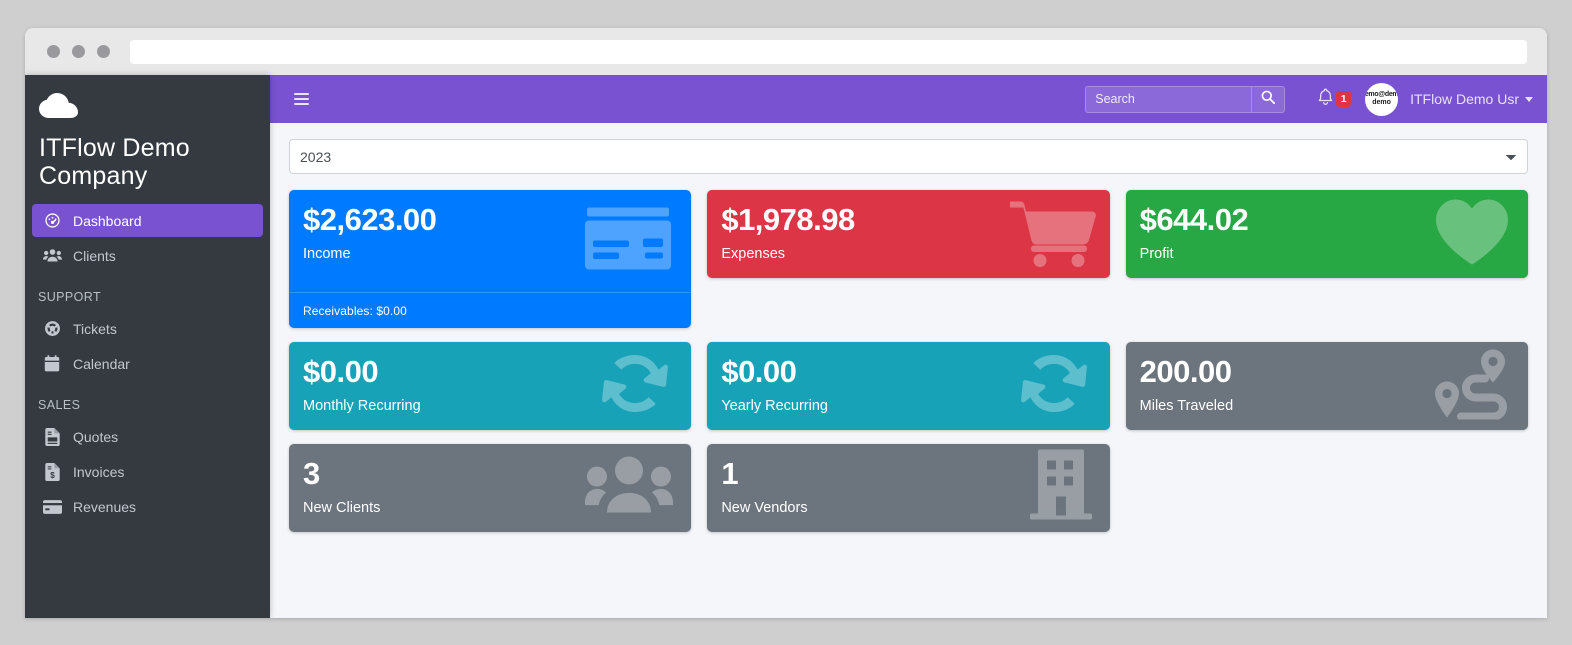 This screenshot has height=645, width=1572. I want to click on card-value: 3, so click(311, 473).